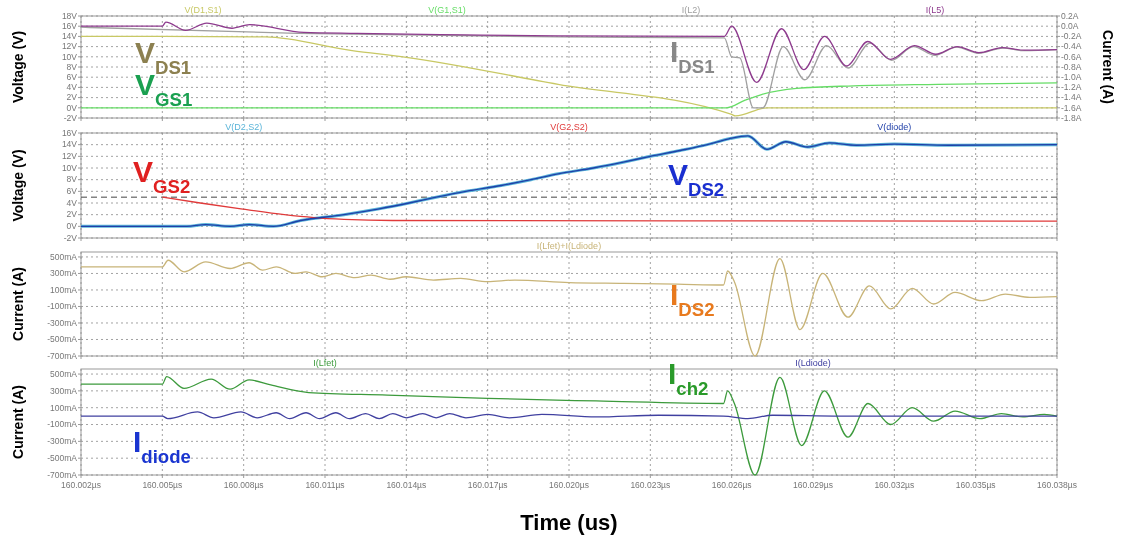 The image size is (1123, 545). What do you see at coordinates (692, 299) in the screenshot?
I see `annotation: I$_{DS2}$` at bounding box center [692, 299].